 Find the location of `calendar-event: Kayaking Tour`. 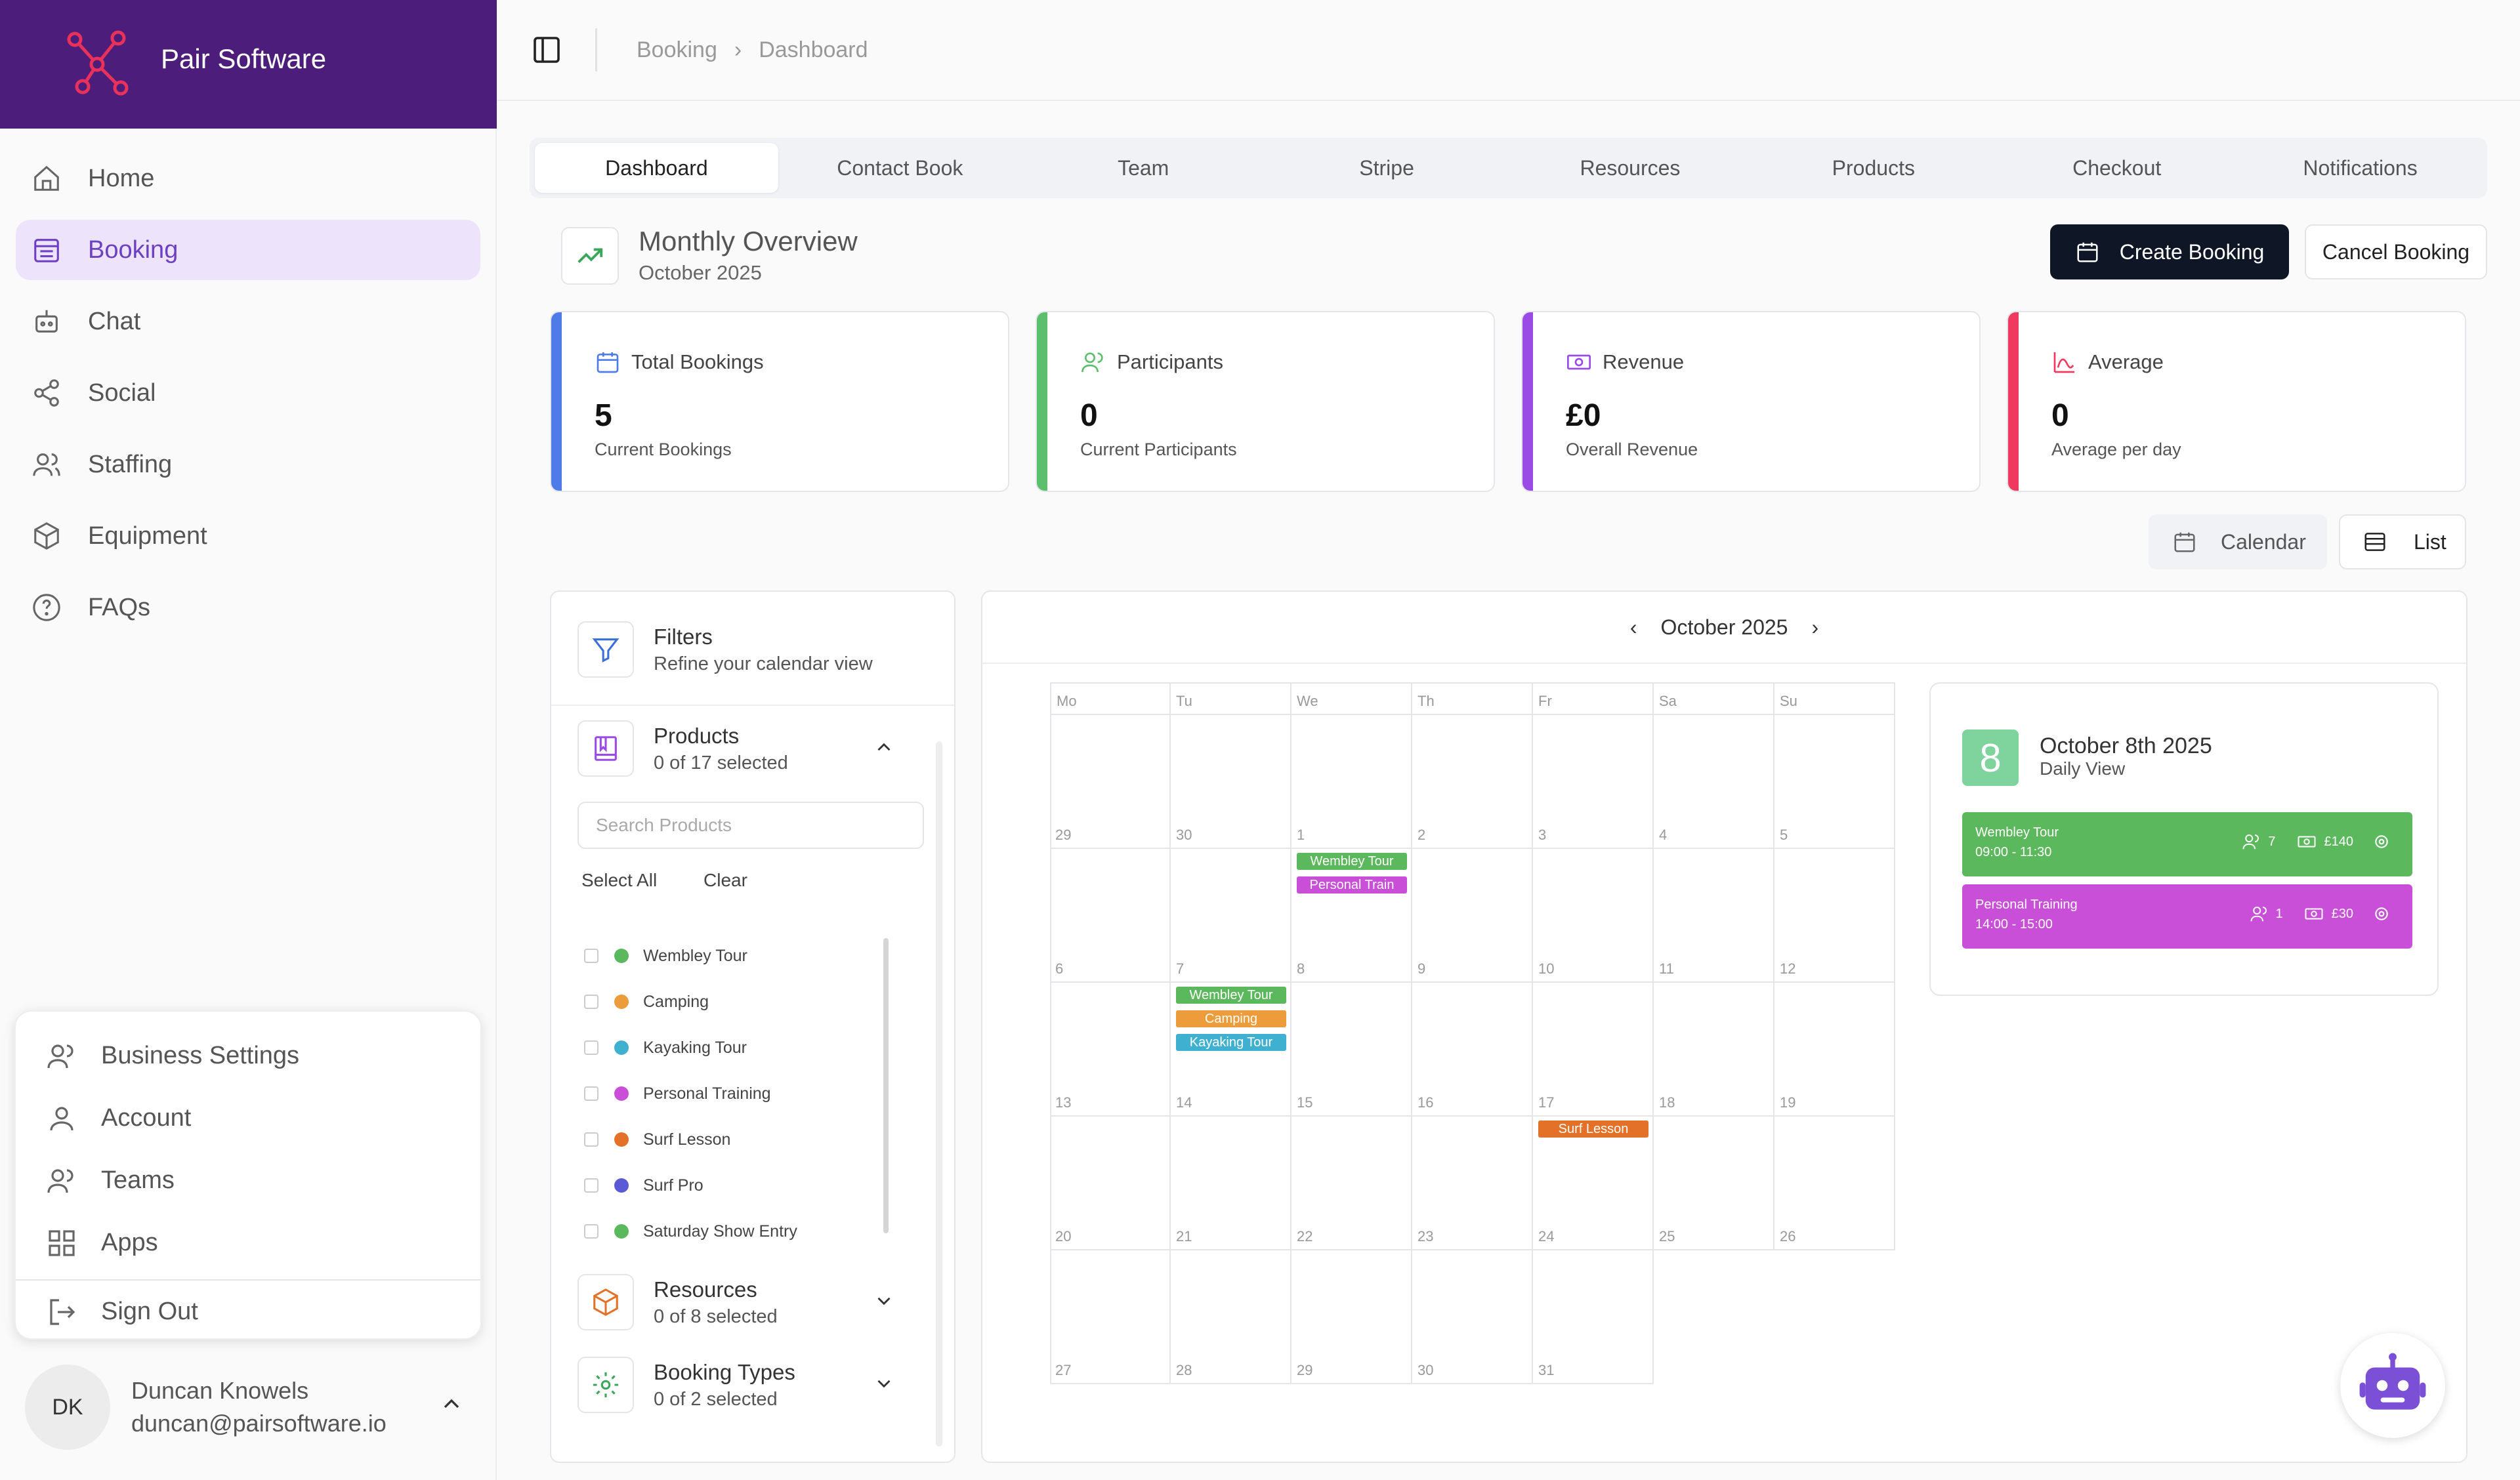

calendar-event: Kayaking Tour is located at coordinates (1231, 1042).